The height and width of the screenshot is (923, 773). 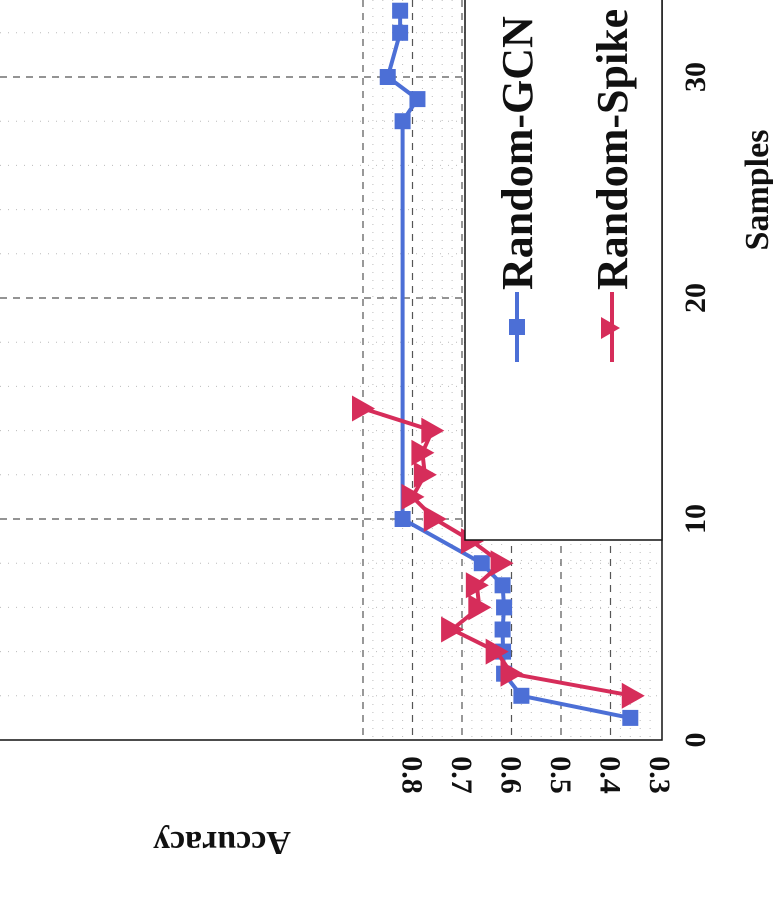 I want to click on y-tick-label: 0.3, so click(x=659, y=775).